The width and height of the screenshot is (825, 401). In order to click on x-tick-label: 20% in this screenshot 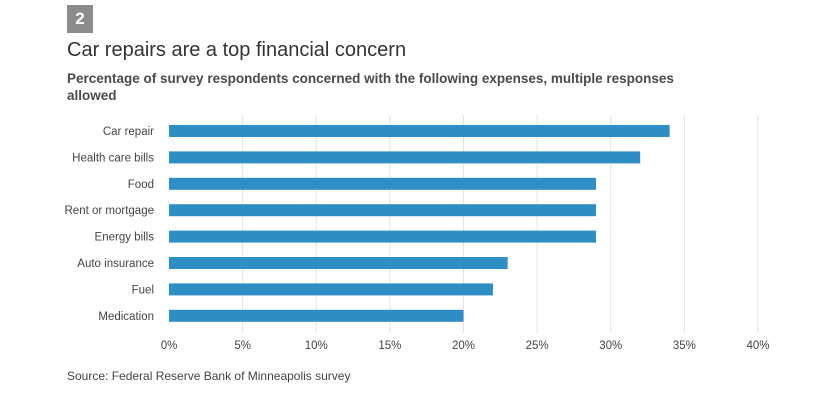, I will do `click(463, 346)`.